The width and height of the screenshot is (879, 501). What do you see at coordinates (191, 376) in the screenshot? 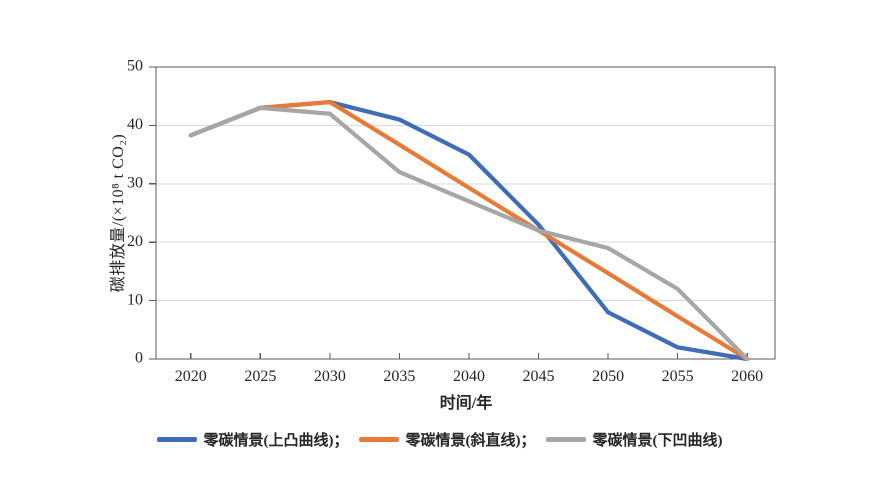
I see `svg-text: 2020` at bounding box center [191, 376].